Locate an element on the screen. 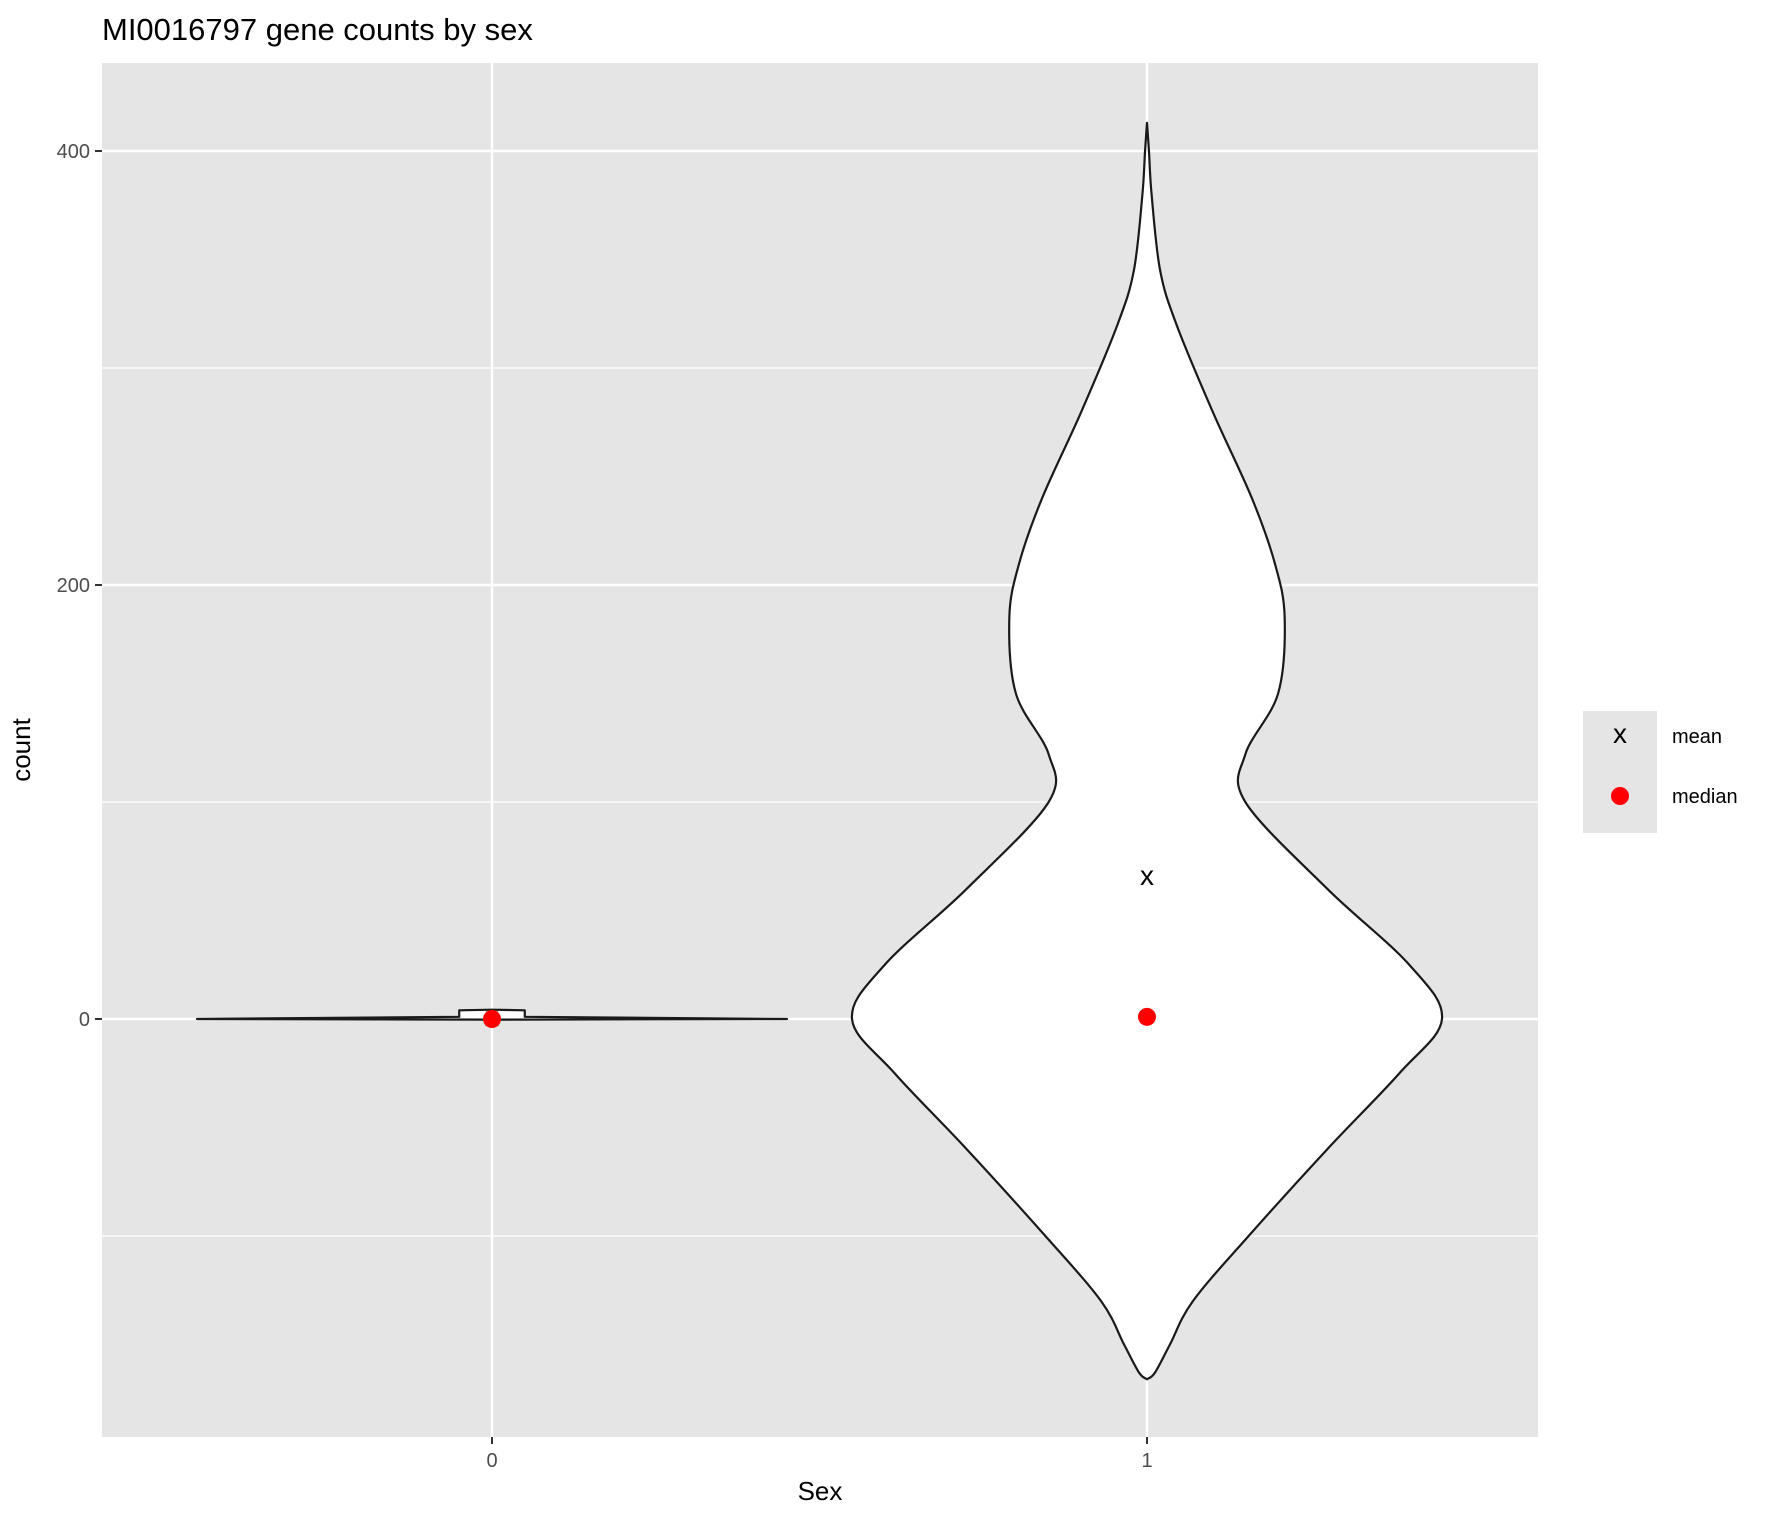  mean-marker-sex-1: x is located at coordinates (1147, 875).